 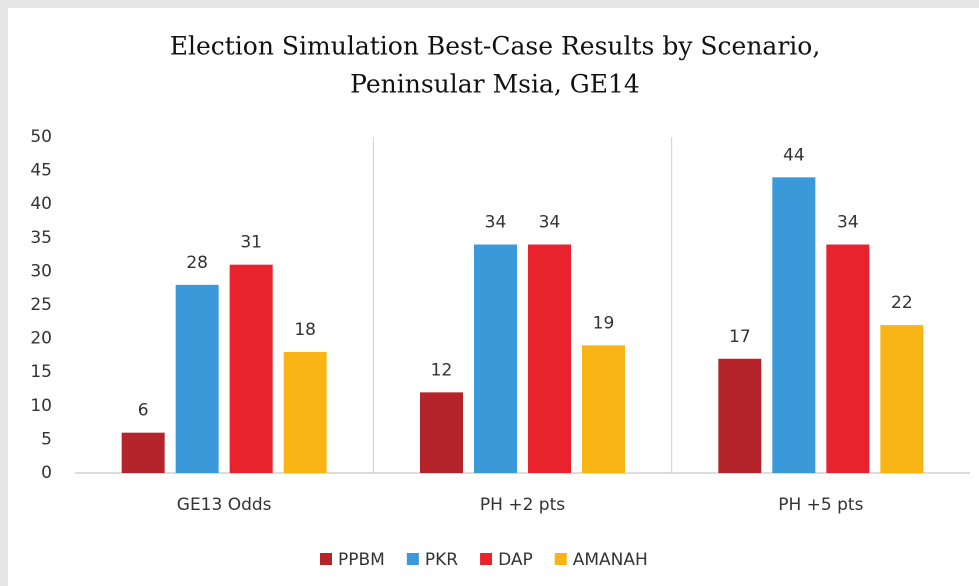 What do you see at coordinates (41, 372) in the screenshot?
I see `y-tick-label: 15` at bounding box center [41, 372].